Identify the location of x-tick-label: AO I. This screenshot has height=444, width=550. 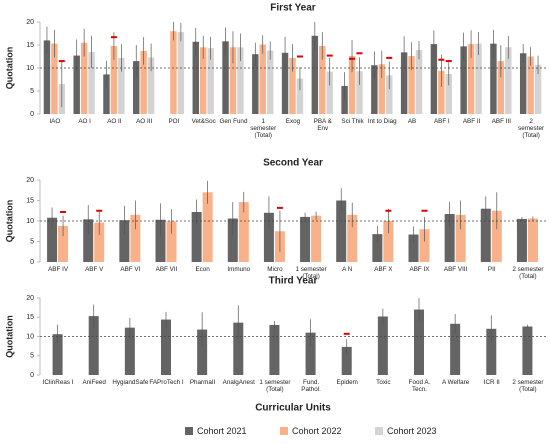
(84, 121).